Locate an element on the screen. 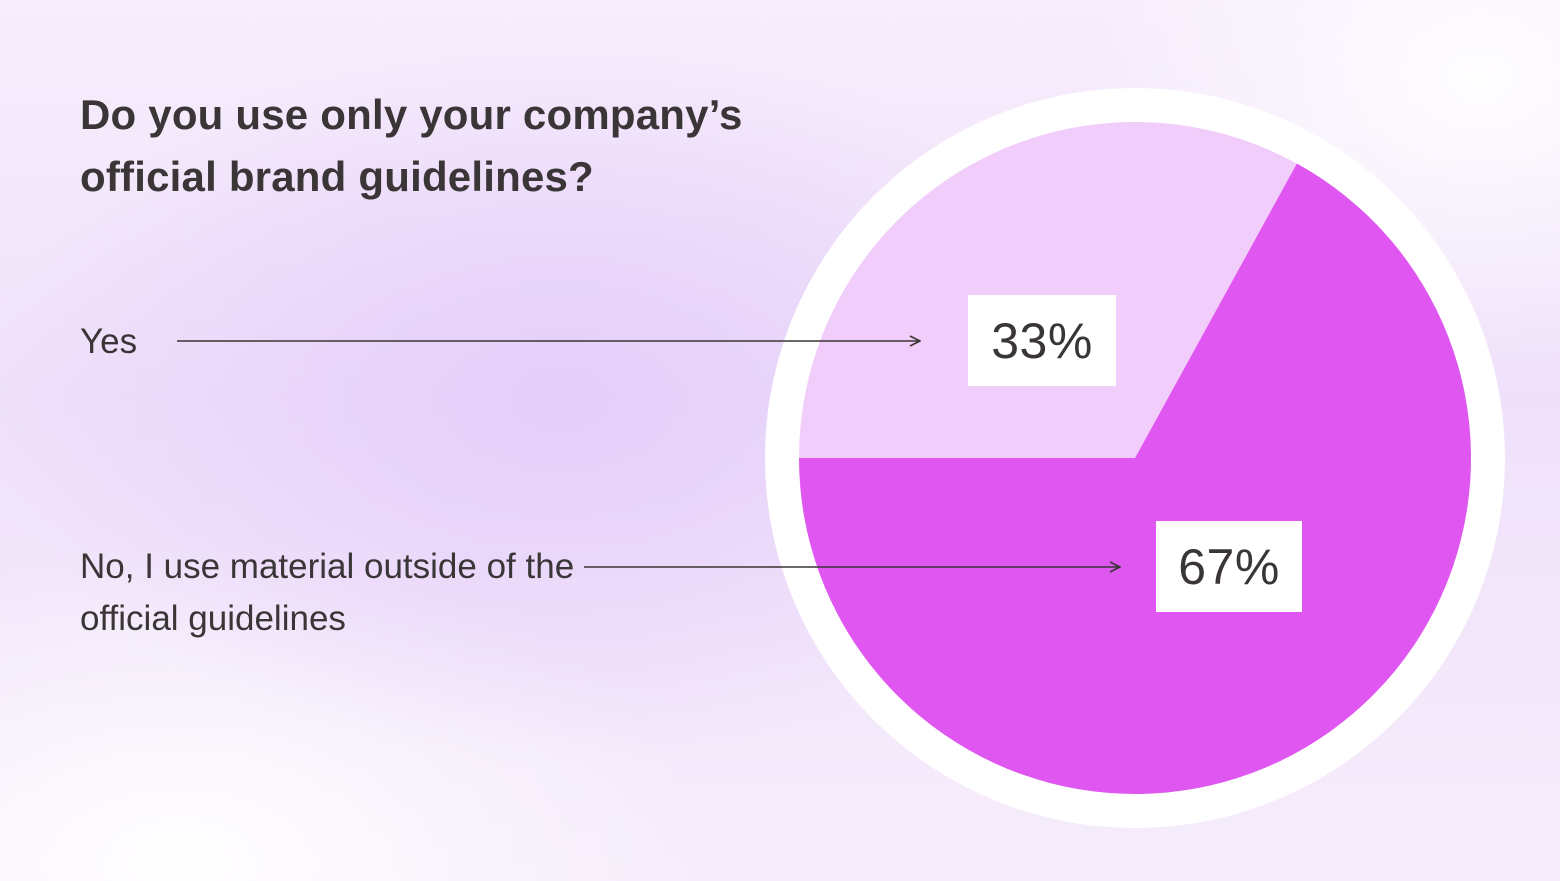 The width and height of the screenshot is (1560, 881). pie-slice-yes is located at coordinates (1048, 290).